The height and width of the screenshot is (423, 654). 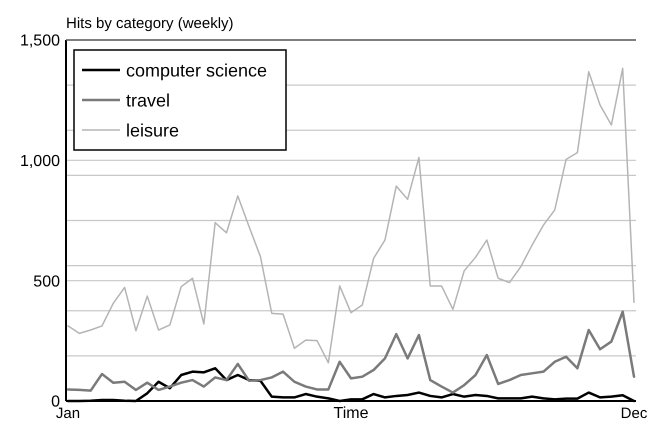 What do you see at coordinates (634, 413) in the screenshot?
I see `x-tick-label: Dec` at bounding box center [634, 413].